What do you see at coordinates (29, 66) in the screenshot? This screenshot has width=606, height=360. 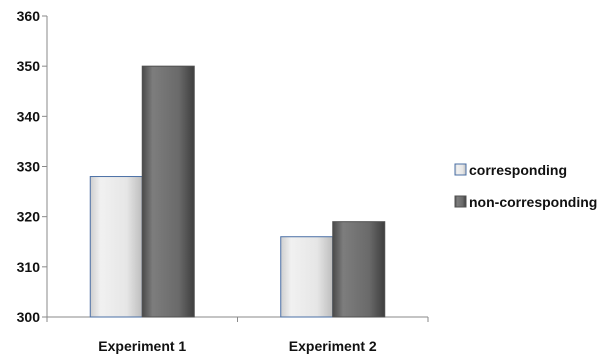 I see `y-tick-label: 350` at bounding box center [29, 66].